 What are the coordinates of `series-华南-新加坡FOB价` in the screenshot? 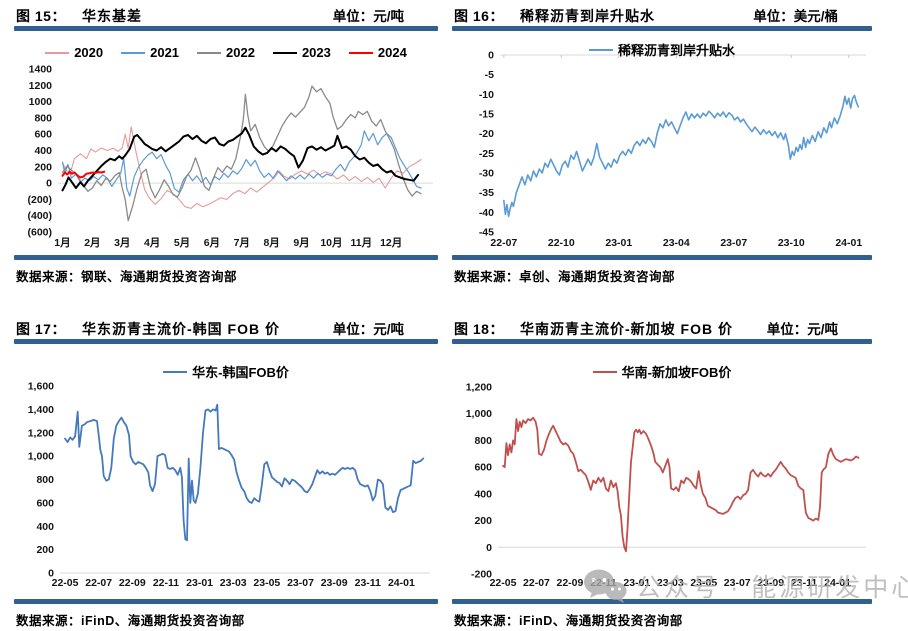 It's located at (681, 484).